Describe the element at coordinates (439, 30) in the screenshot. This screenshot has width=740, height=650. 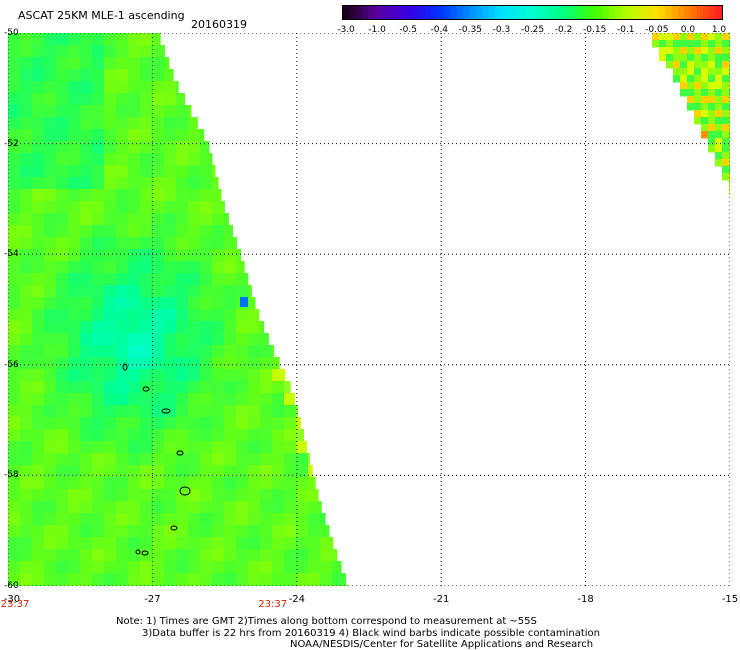
I see `colorbar-tick-label: -0.4` at that location.